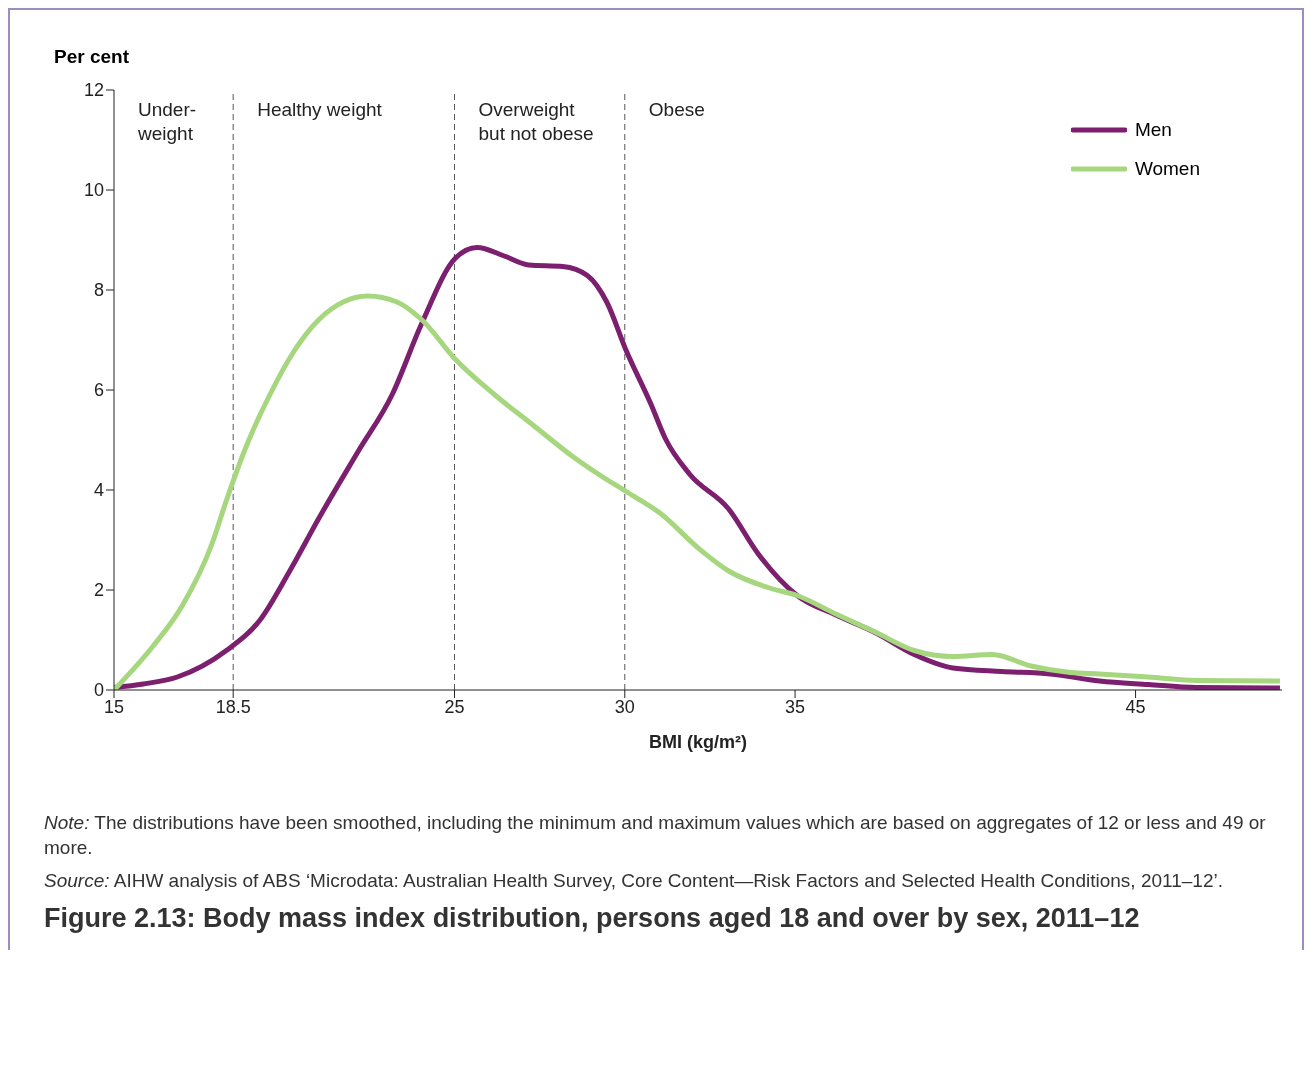 The image size is (1312, 1068). Describe the element at coordinates (698, 742) in the screenshot. I see `x-axis-title: BMI (kg/m²)` at that location.